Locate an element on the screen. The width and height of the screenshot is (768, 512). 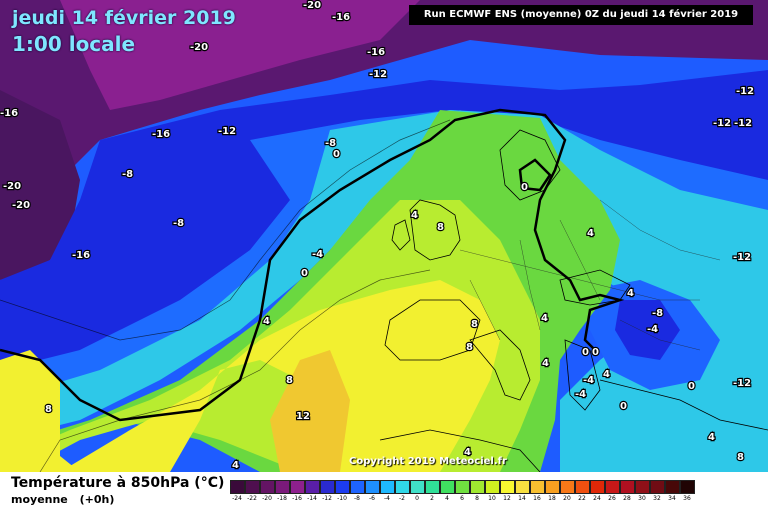
greenland-region is located at coordinates (40, 185).